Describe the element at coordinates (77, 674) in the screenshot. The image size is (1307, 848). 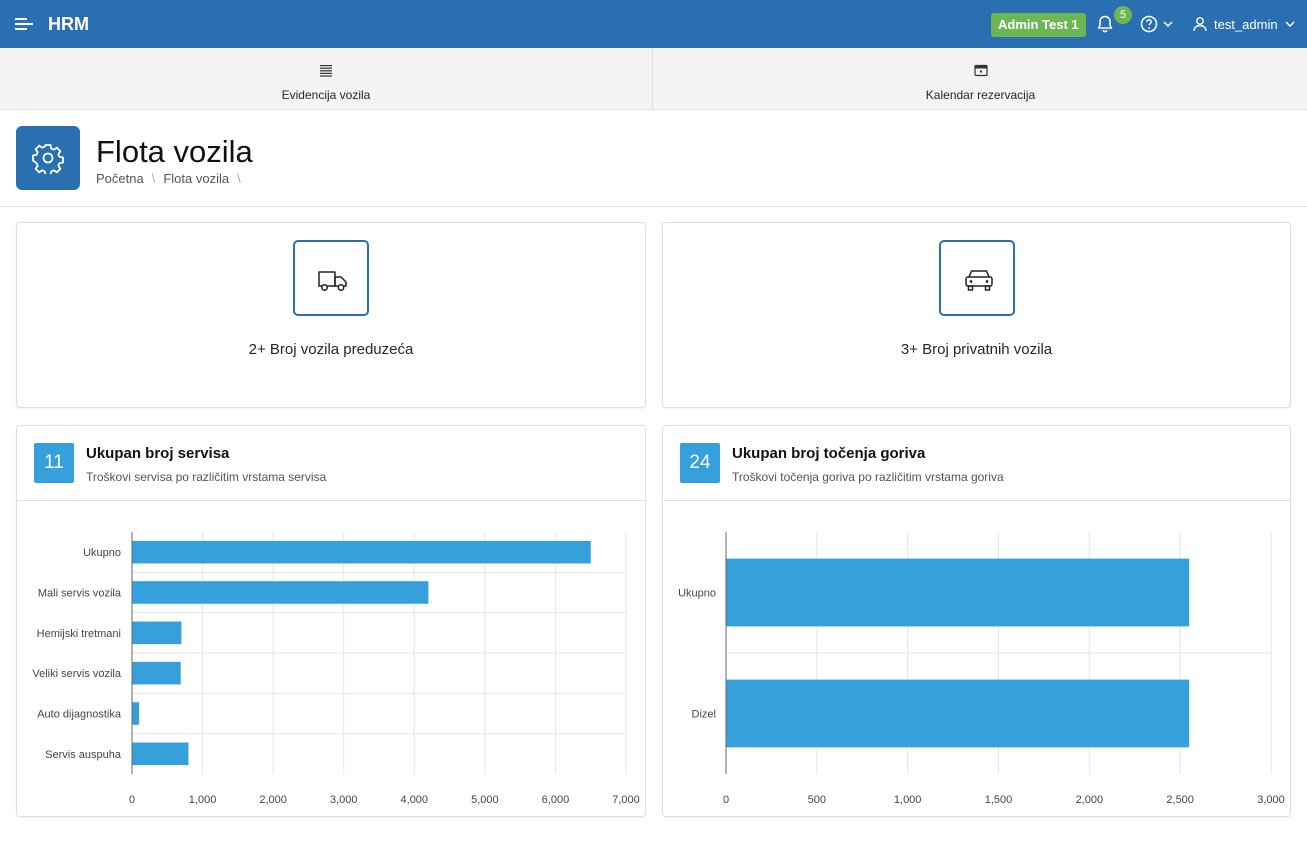
I see `category-label: Veliki servis vozila` at that location.